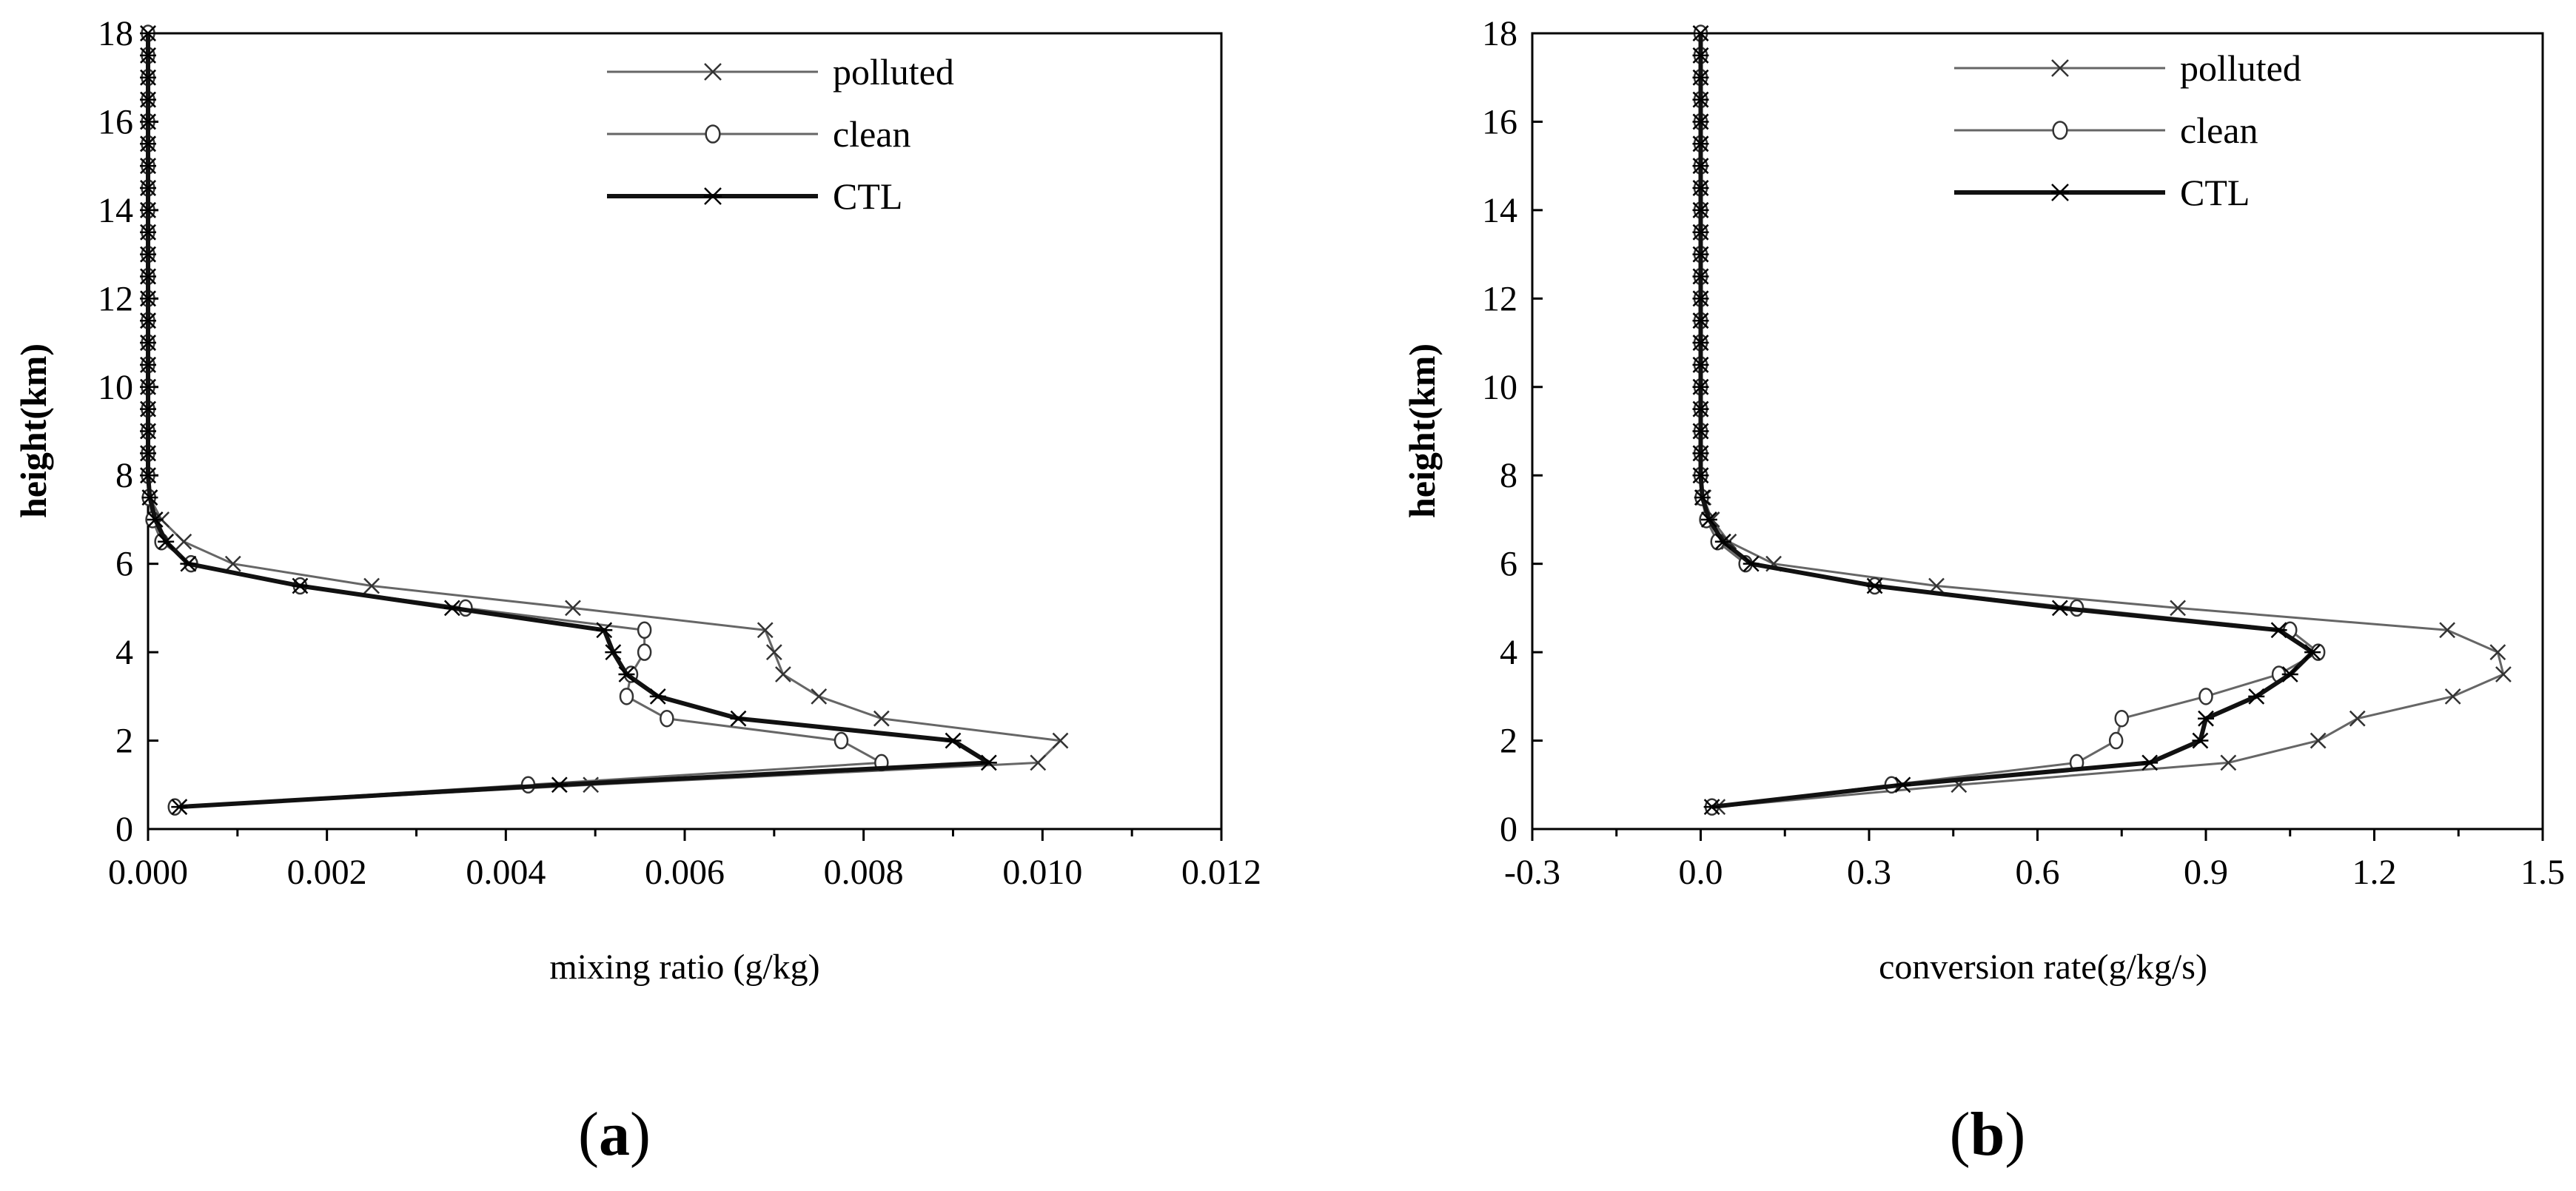 This screenshot has width=2576, height=1191. What do you see at coordinates (1508, 564) in the screenshot?
I see `y-tick-label: 6` at bounding box center [1508, 564].